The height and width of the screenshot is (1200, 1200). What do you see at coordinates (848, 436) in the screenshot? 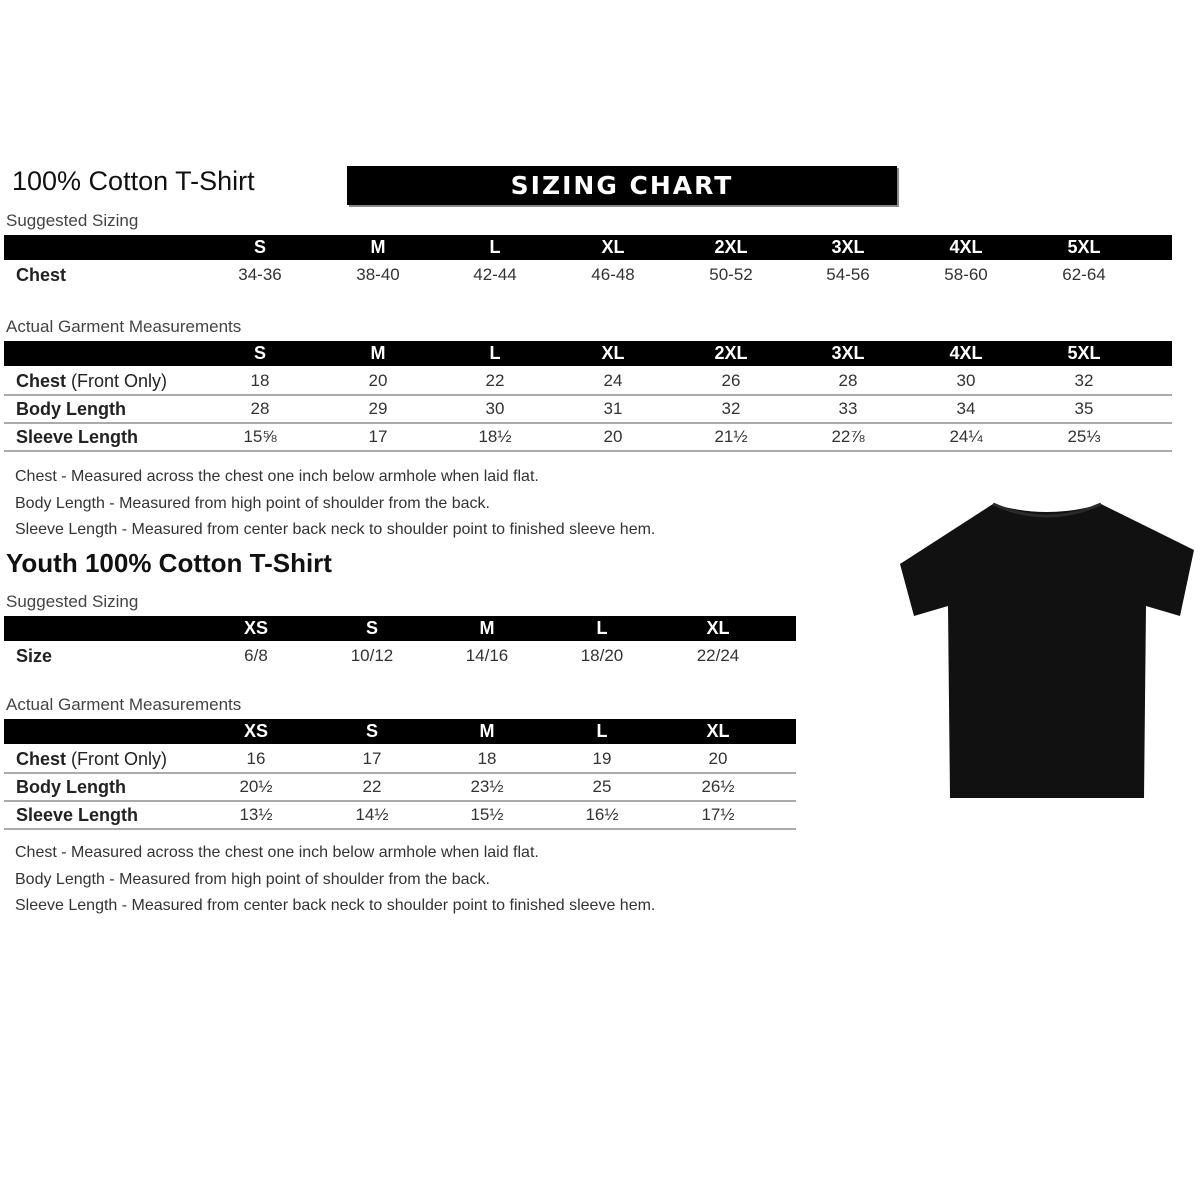
I see `table-cell: 22⅞` at bounding box center [848, 436].